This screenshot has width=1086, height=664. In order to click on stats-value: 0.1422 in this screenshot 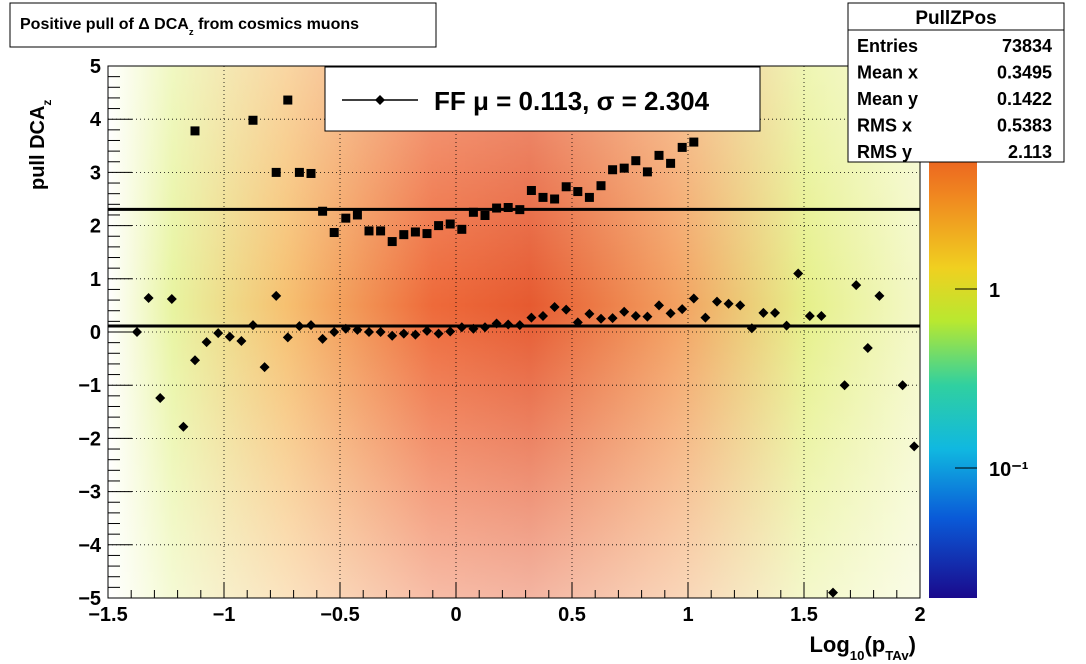, I will do `click(1024, 99)`.